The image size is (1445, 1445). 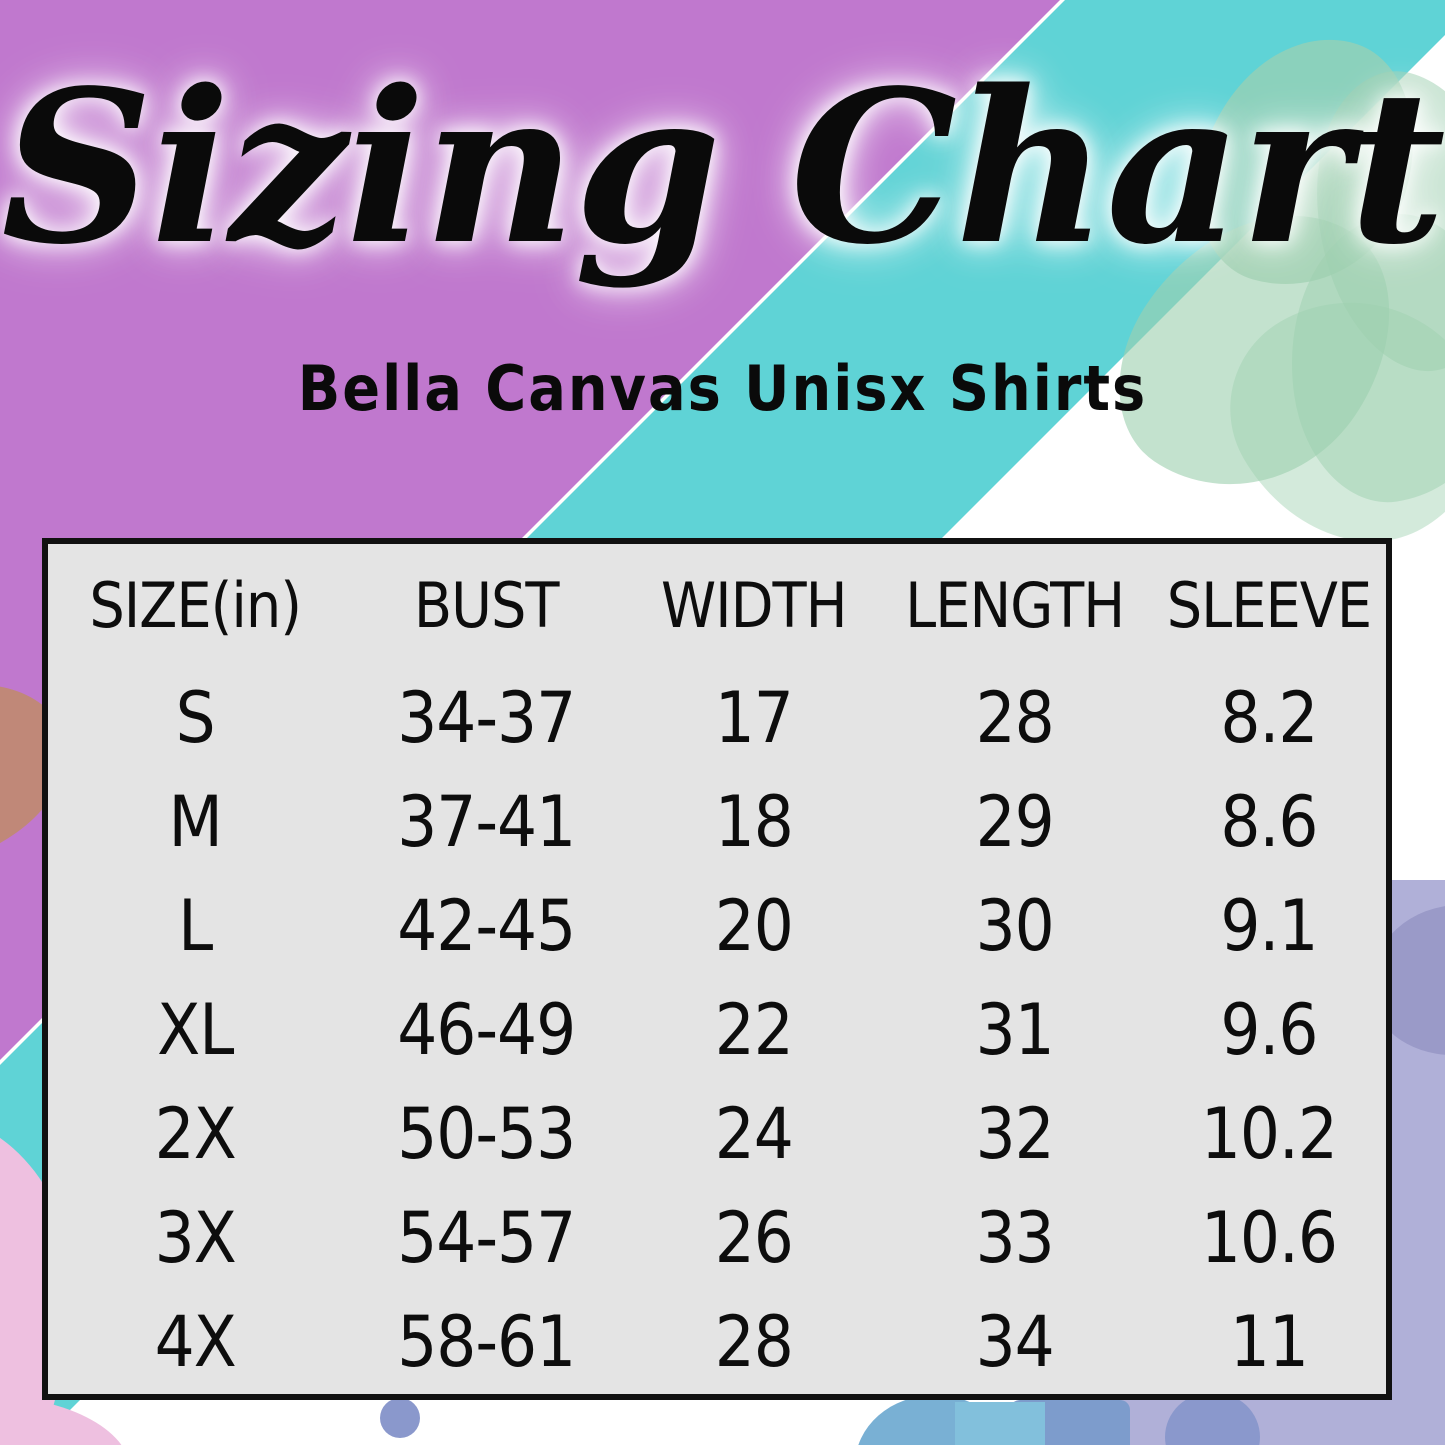 What do you see at coordinates (754, 926) in the screenshot?
I see `cell-width: 20` at bounding box center [754, 926].